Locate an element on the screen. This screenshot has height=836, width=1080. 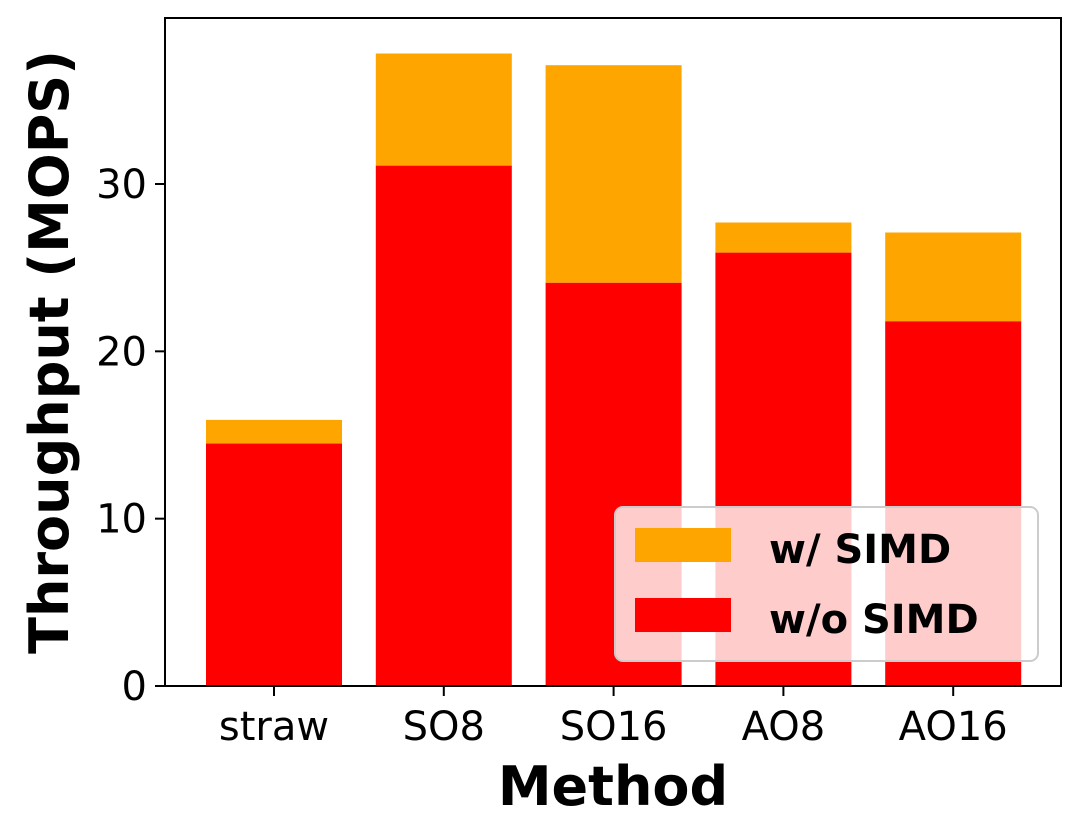
bar-ao16-with-simd is located at coordinates (953, 277).